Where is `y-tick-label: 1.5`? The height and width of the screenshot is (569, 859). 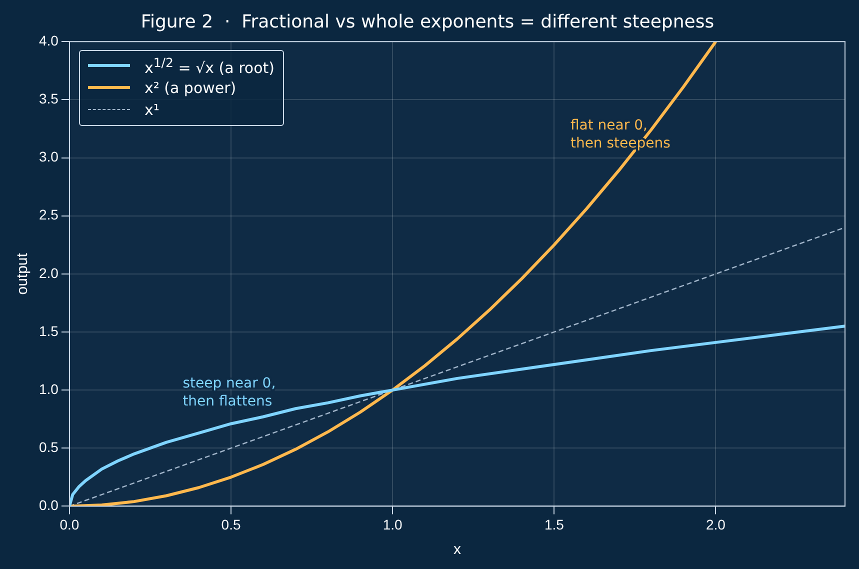 y-tick-label: 1.5 is located at coordinates (48, 330).